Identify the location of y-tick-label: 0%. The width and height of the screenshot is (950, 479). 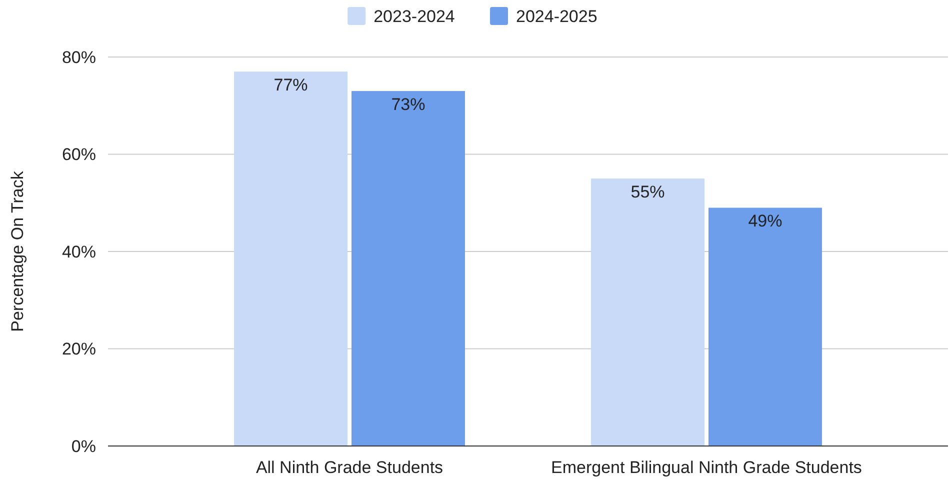
(83, 446).